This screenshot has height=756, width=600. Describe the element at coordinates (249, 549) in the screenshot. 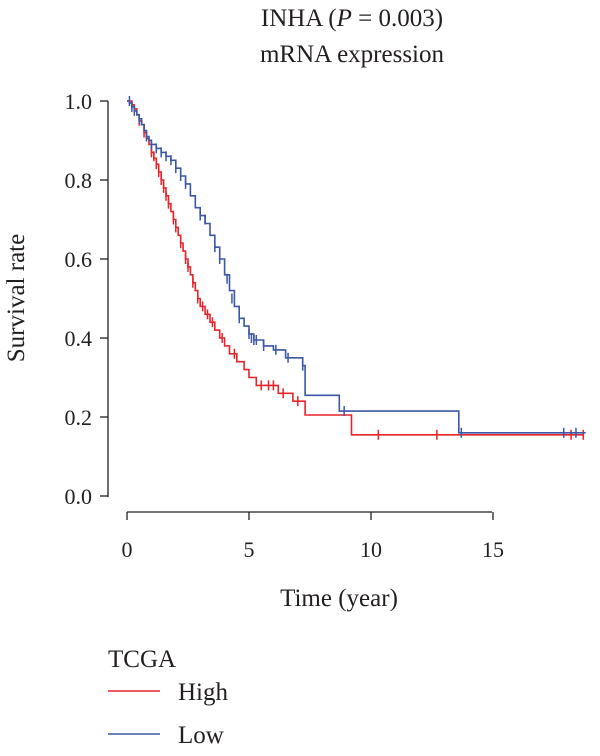

I see `x-tick-label: 5` at that location.